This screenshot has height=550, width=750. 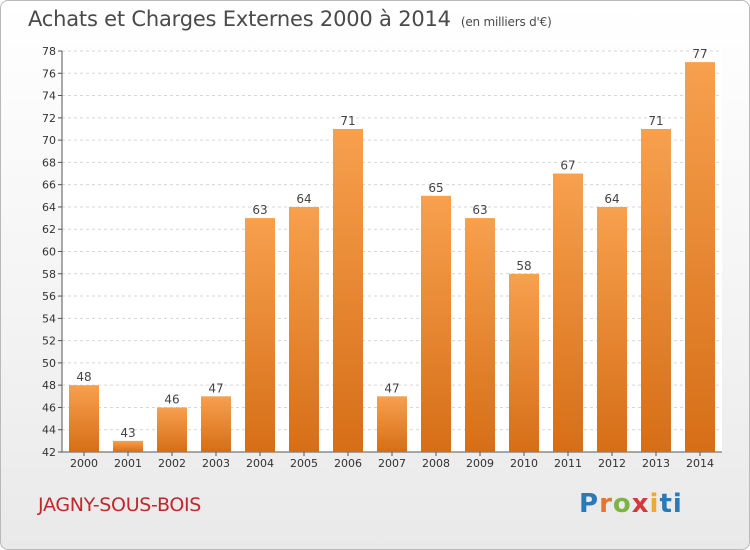 What do you see at coordinates (49, 207) in the screenshot?
I see `y-tick-label: 64` at bounding box center [49, 207].